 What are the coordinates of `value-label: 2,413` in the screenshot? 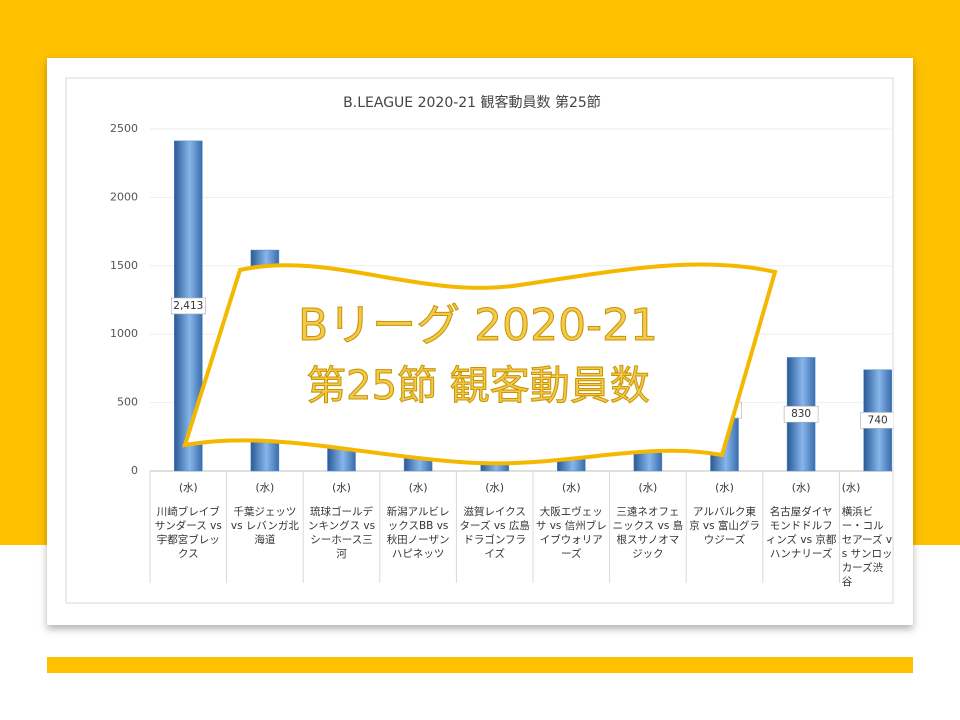 It's located at (188, 306).